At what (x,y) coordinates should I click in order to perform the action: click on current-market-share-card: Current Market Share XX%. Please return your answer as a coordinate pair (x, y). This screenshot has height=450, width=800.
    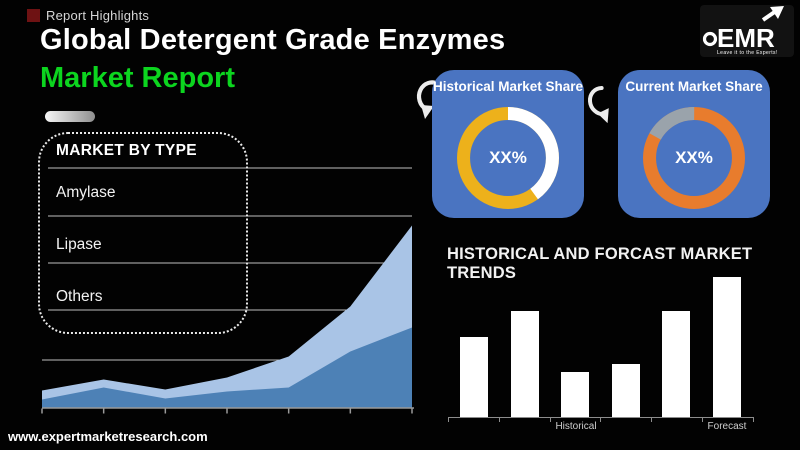
    Looking at the image, I should click on (694, 144).